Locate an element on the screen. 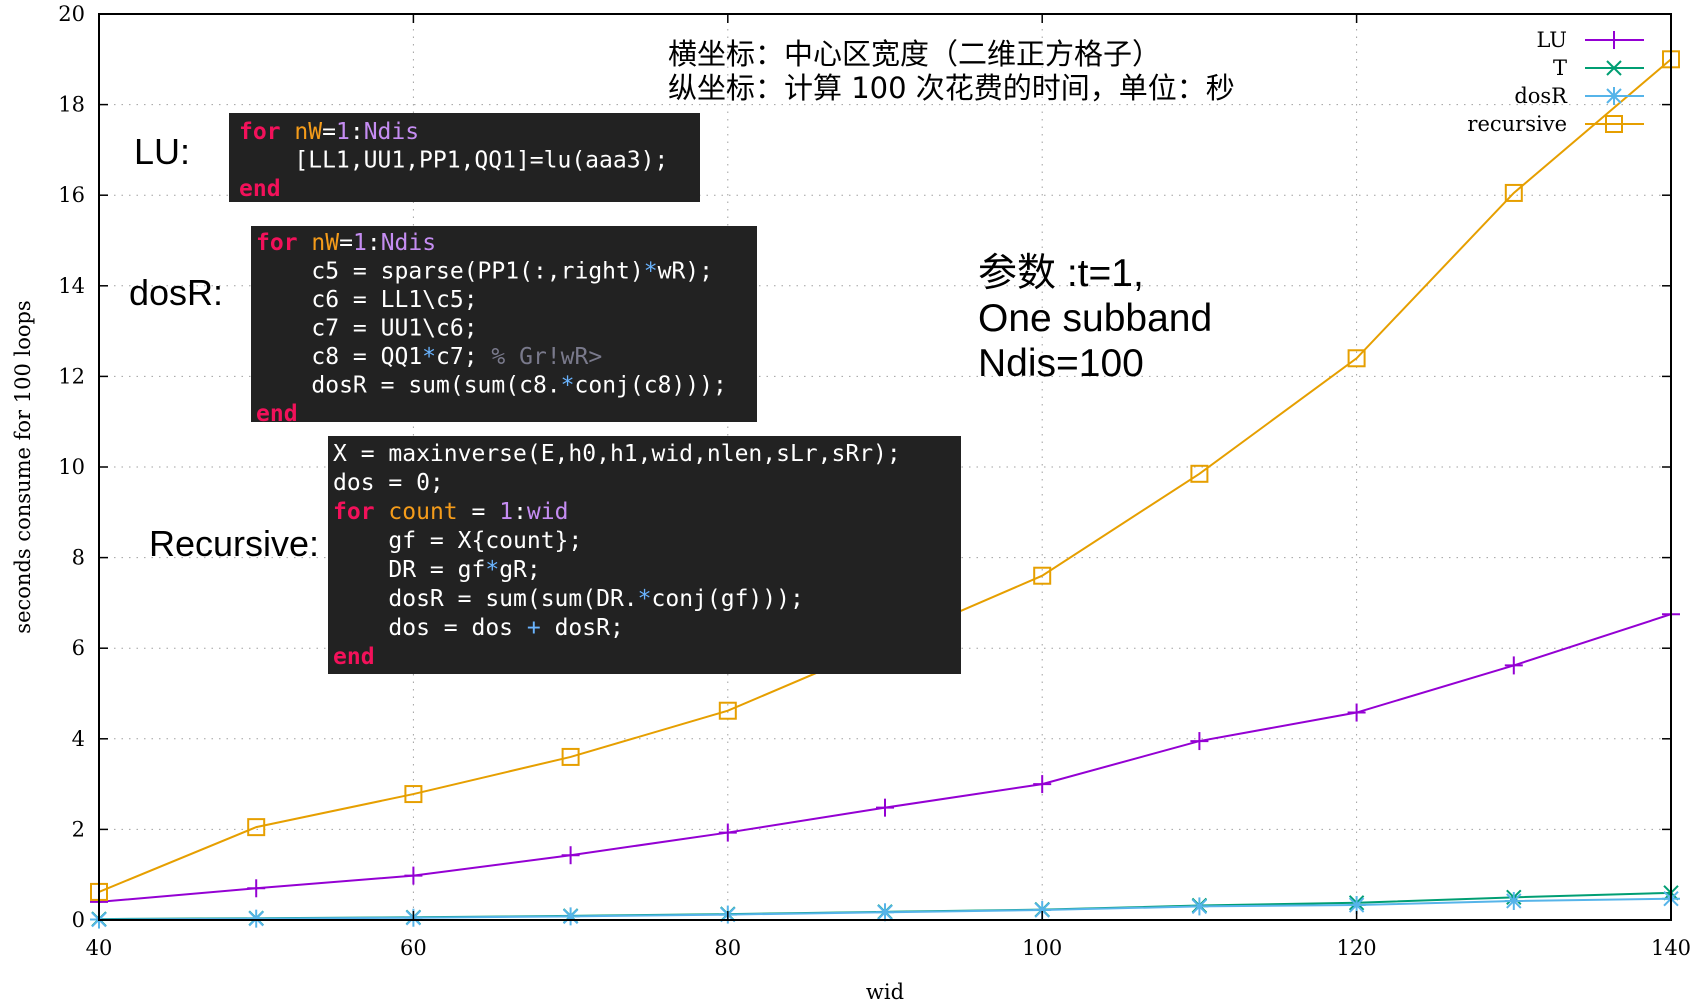 The height and width of the screenshot is (1005, 1695). code-line: c8 = QQ1*c7; % Gr!wR> is located at coordinates (429, 357).